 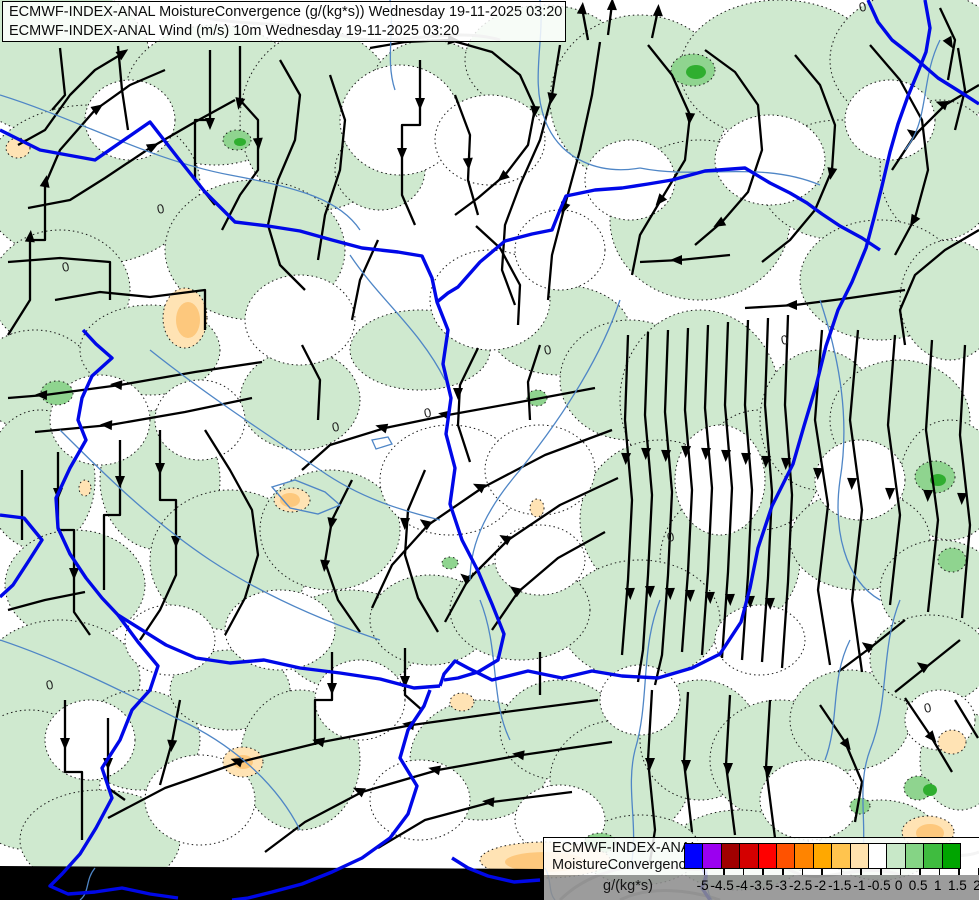 I want to click on legend-tick-label: 1, so click(x=938, y=885).